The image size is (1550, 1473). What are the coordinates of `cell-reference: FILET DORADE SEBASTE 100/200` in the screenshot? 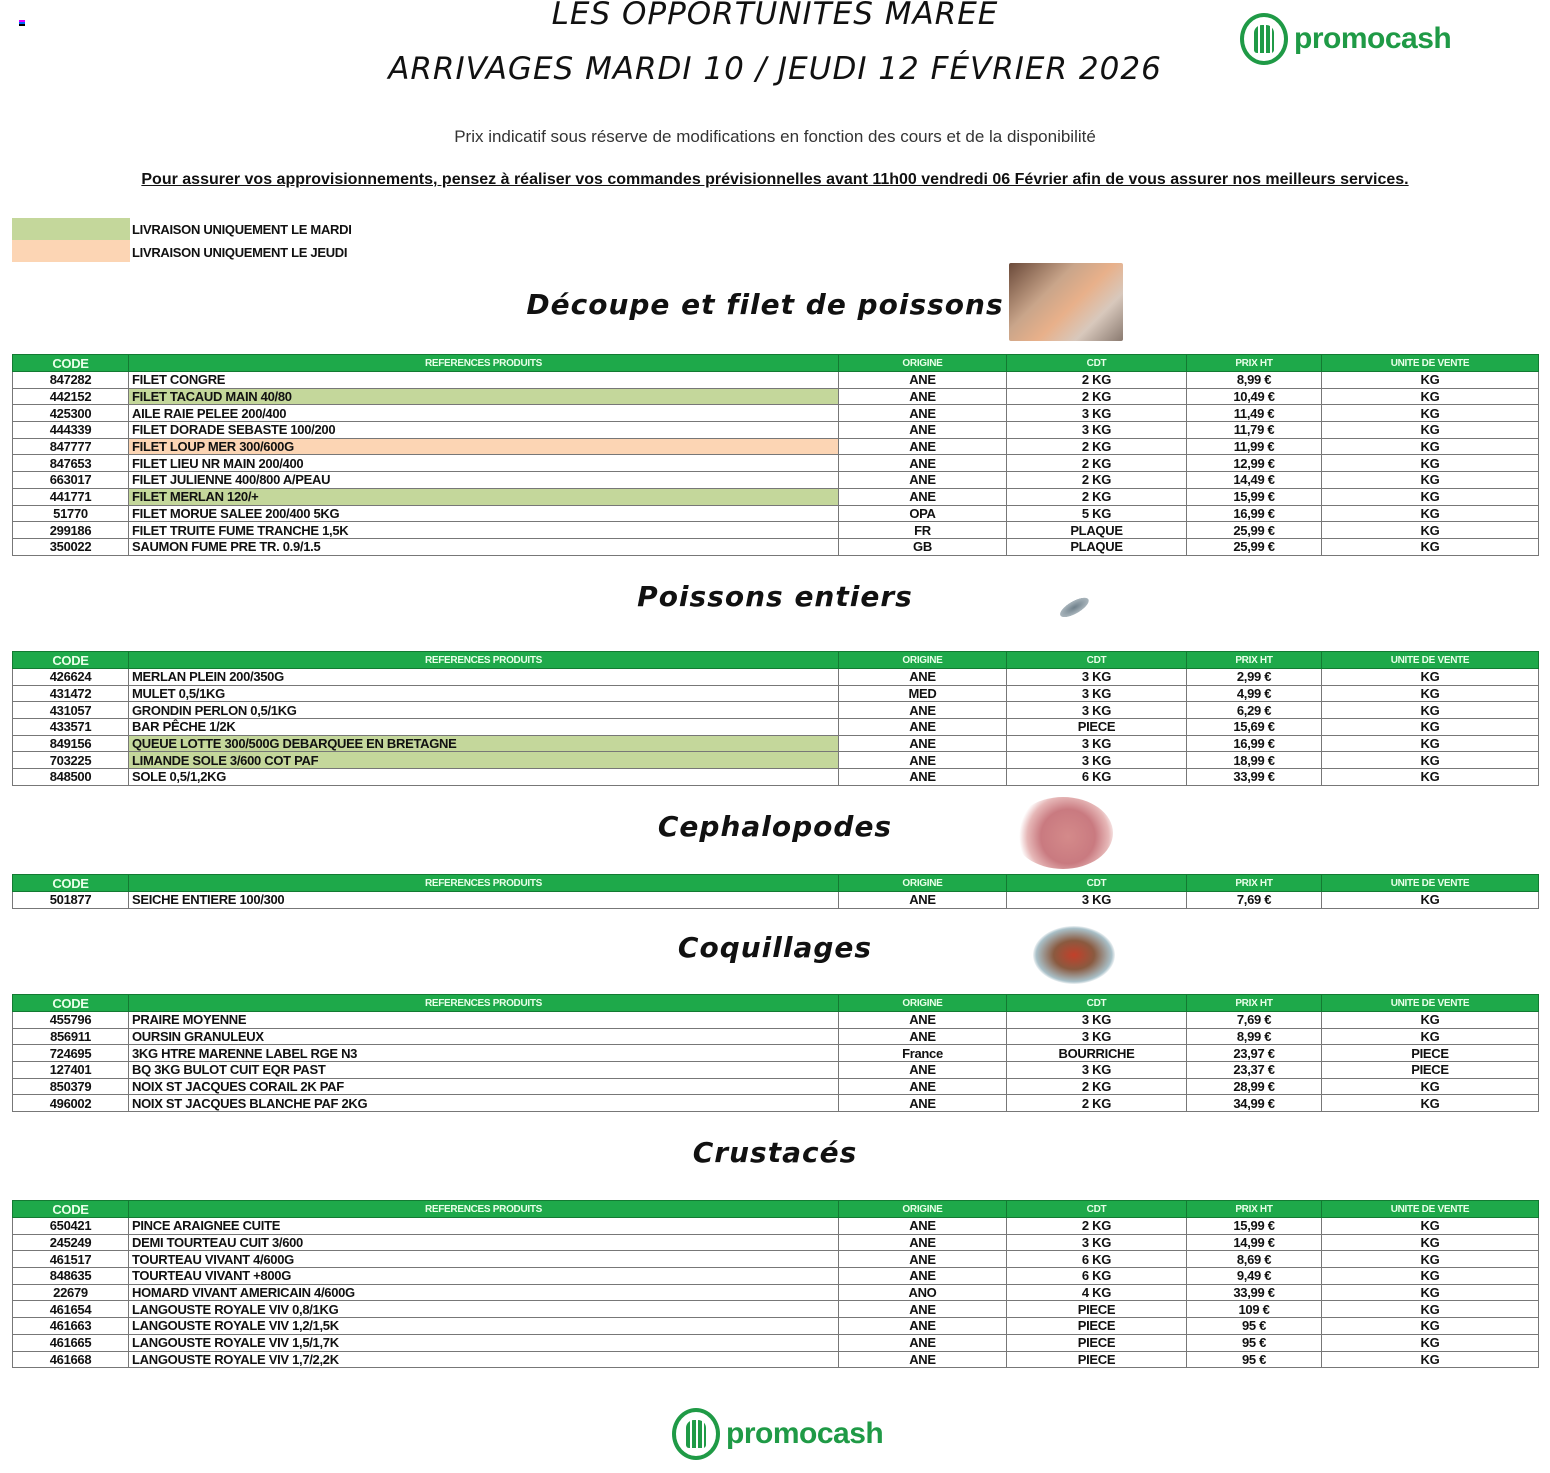 It's located at (483, 430).